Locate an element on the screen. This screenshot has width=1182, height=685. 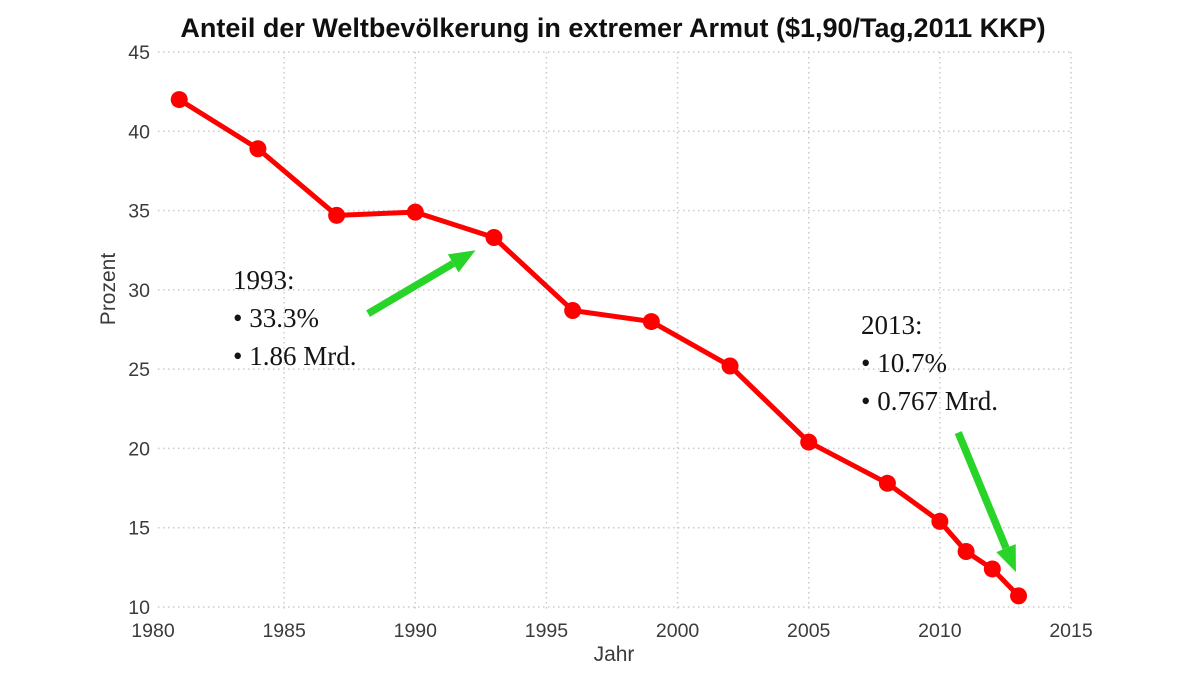
x-tick-label: 1995 is located at coordinates (547, 631).